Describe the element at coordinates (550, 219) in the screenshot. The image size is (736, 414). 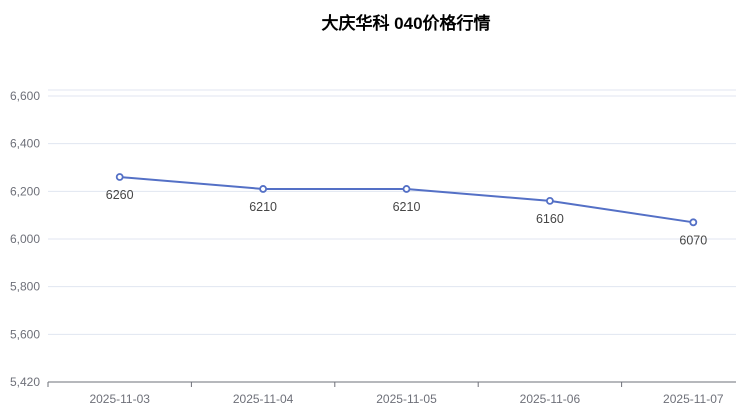
I see `data-point-label: 6160` at that location.